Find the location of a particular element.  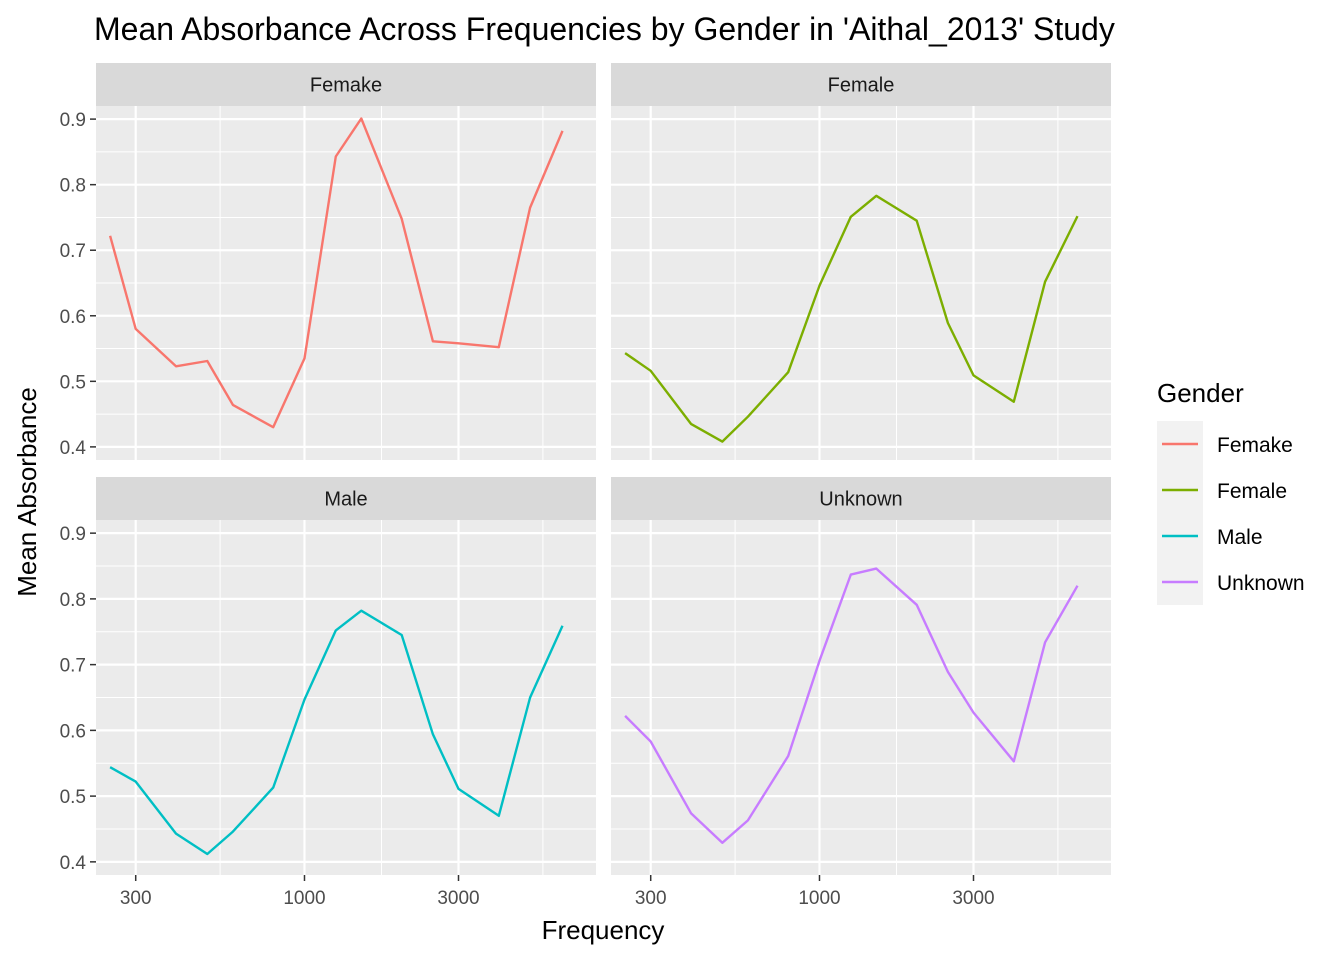

legend-label: Femake is located at coordinates (1255, 445).